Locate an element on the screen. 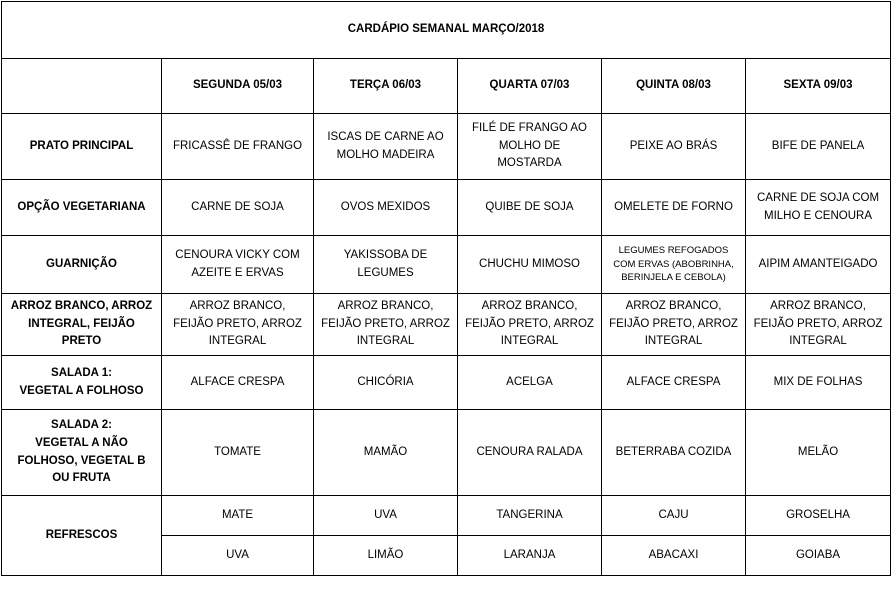  menu-cell: TOMATE is located at coordinates (237, 452).